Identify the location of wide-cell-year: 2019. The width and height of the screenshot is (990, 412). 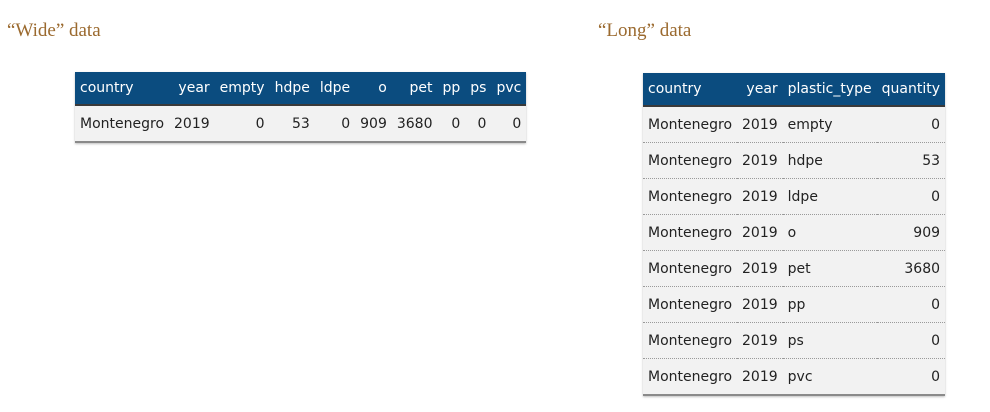
(192, 124).